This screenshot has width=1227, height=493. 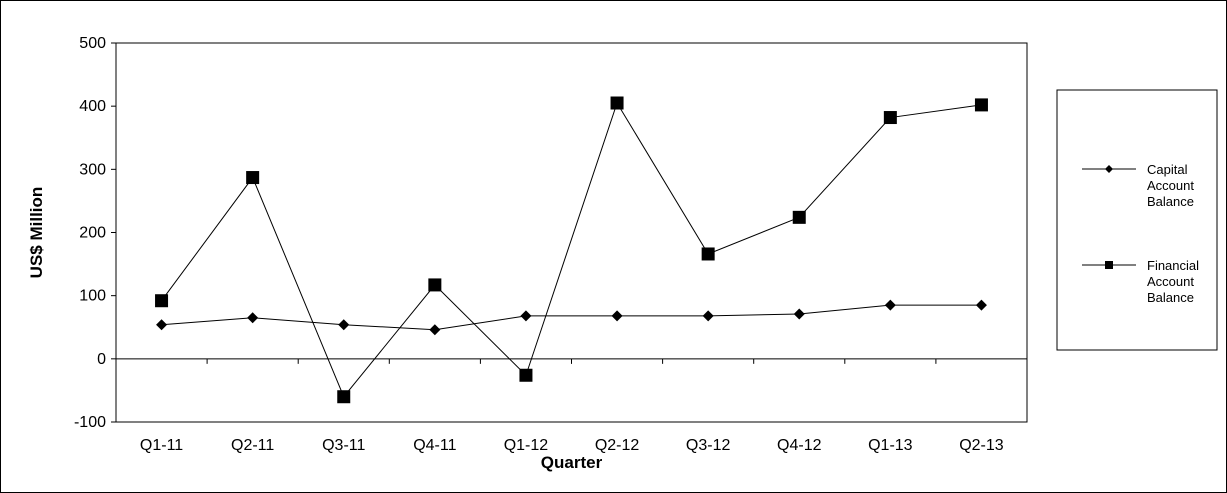 What do you see at coordinates (101, 359) in the screenshot?
I see `y-tick-label: 0` at bounding box center [101, 359].